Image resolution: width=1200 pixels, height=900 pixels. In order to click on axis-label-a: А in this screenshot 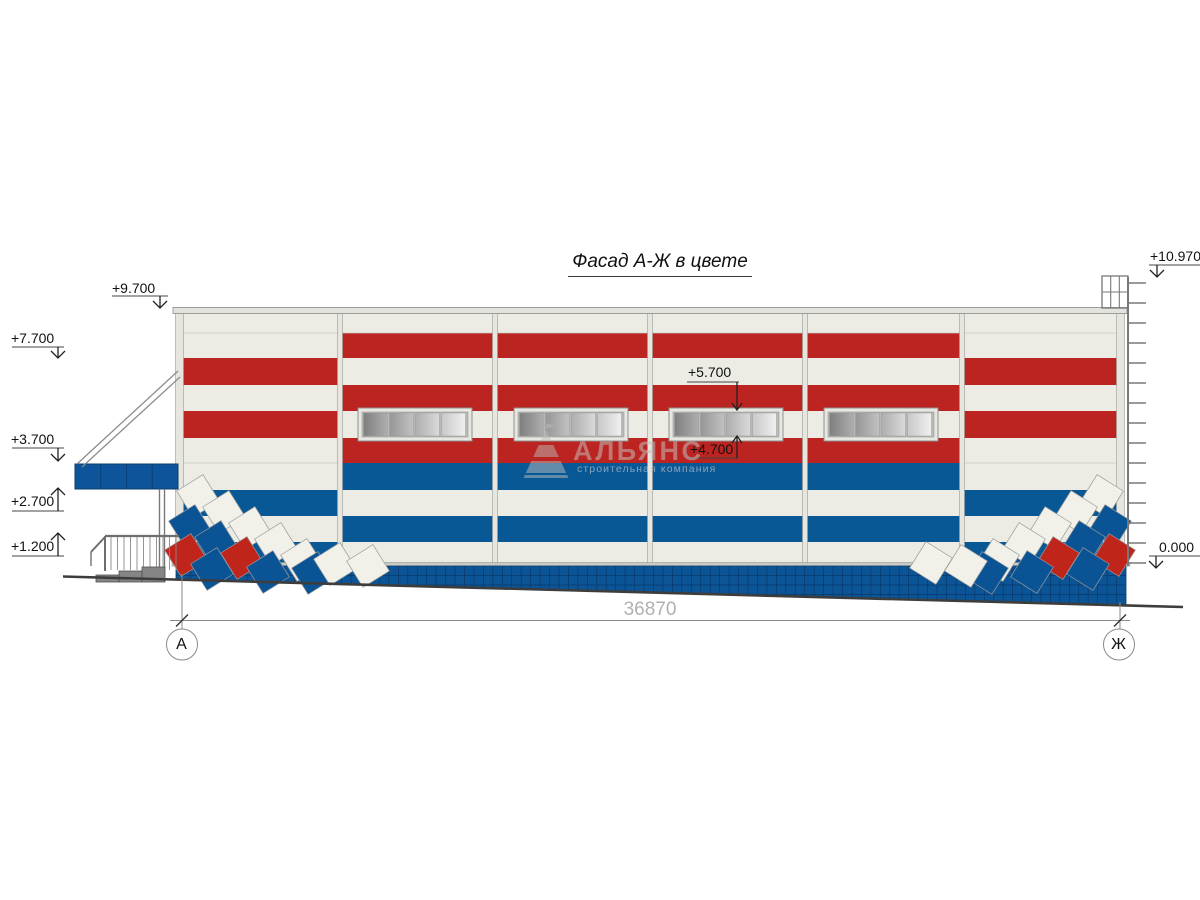, I will do `click(181, 644)`.